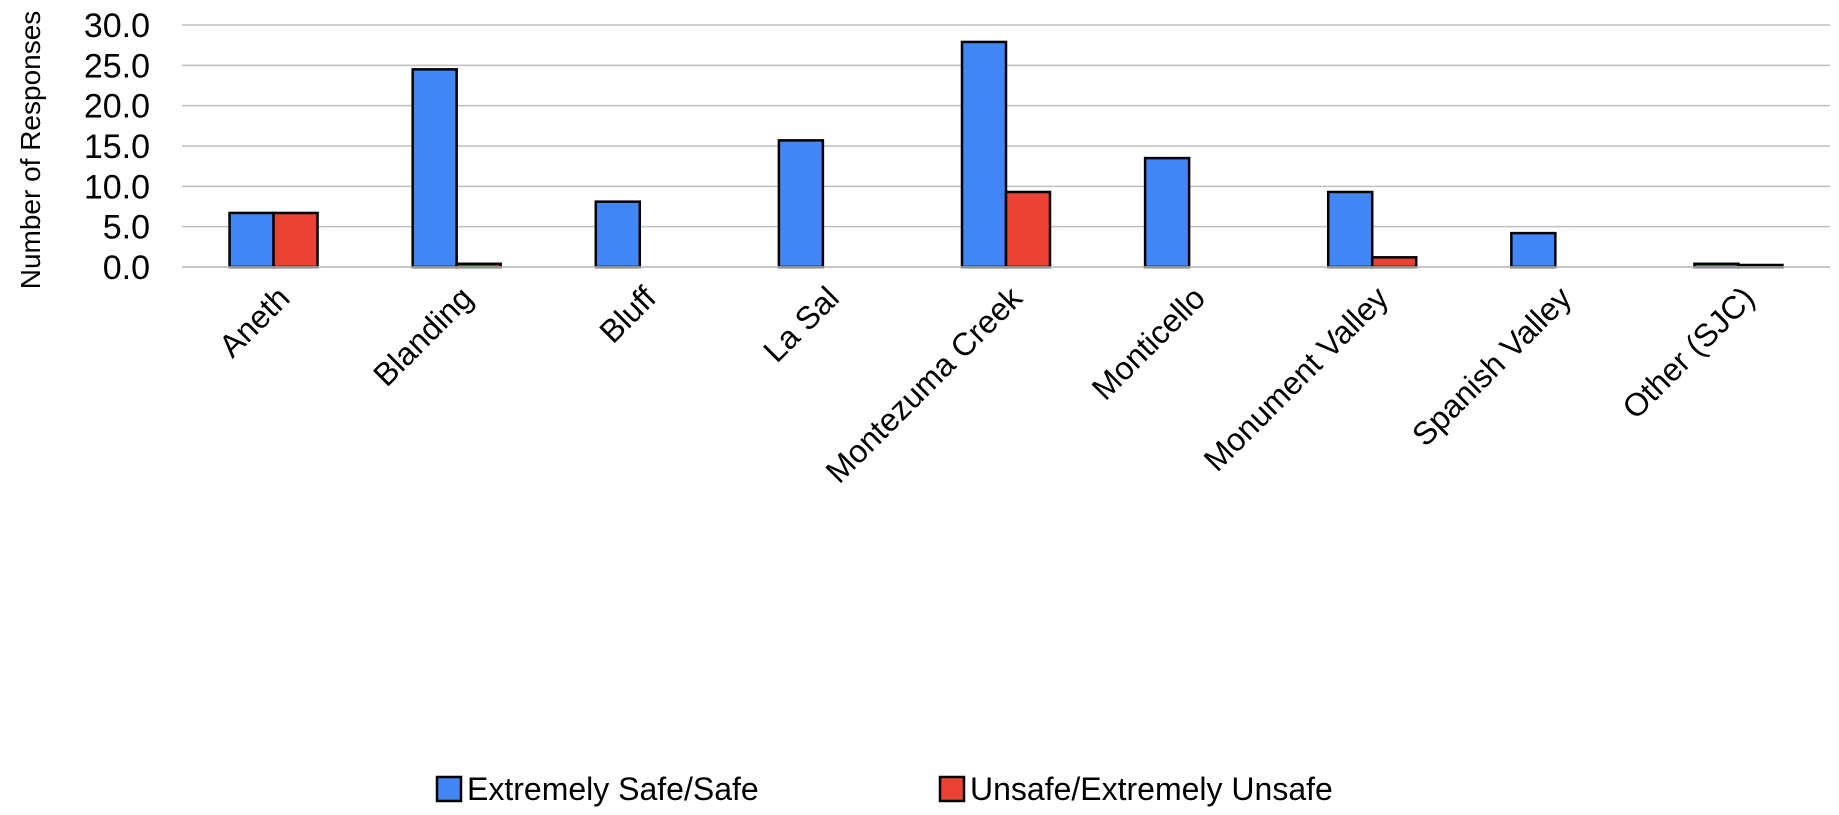 The image size is (1839, 815). What do you see at coordinates (117, 187) in the screenshot?
I see `y-tick-label: 10.0` at bounding box center [117, 187].